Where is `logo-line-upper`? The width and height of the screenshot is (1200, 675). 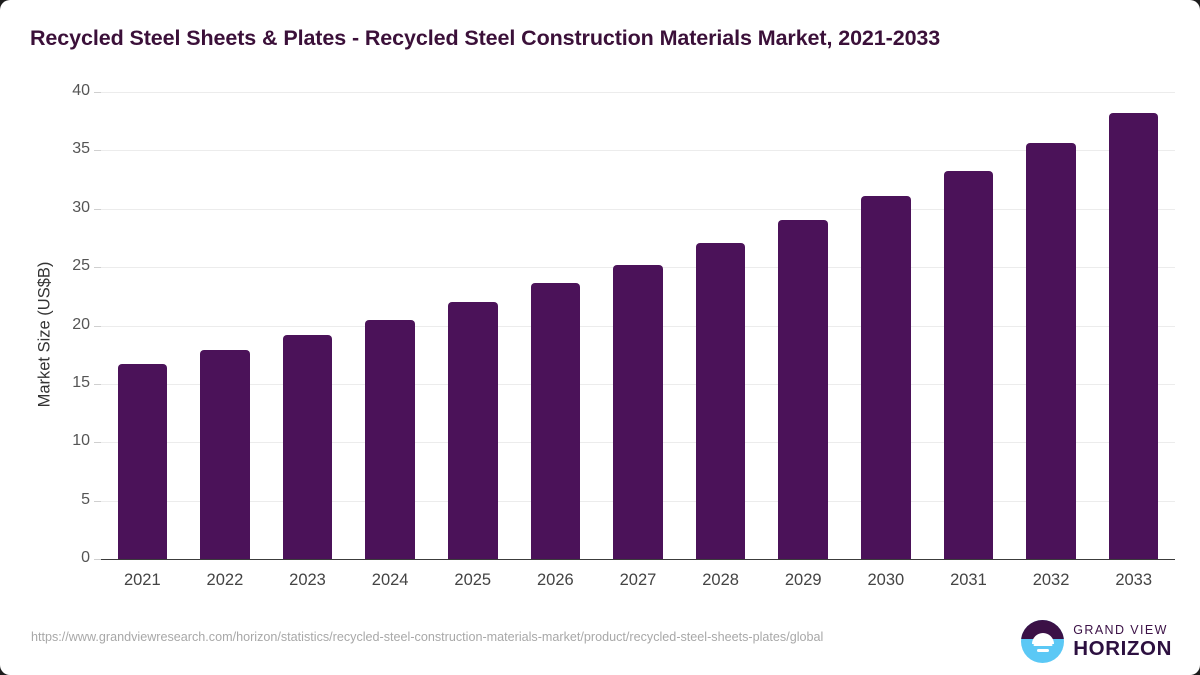
logo-line-upper is located at coordinates (1043, 645).